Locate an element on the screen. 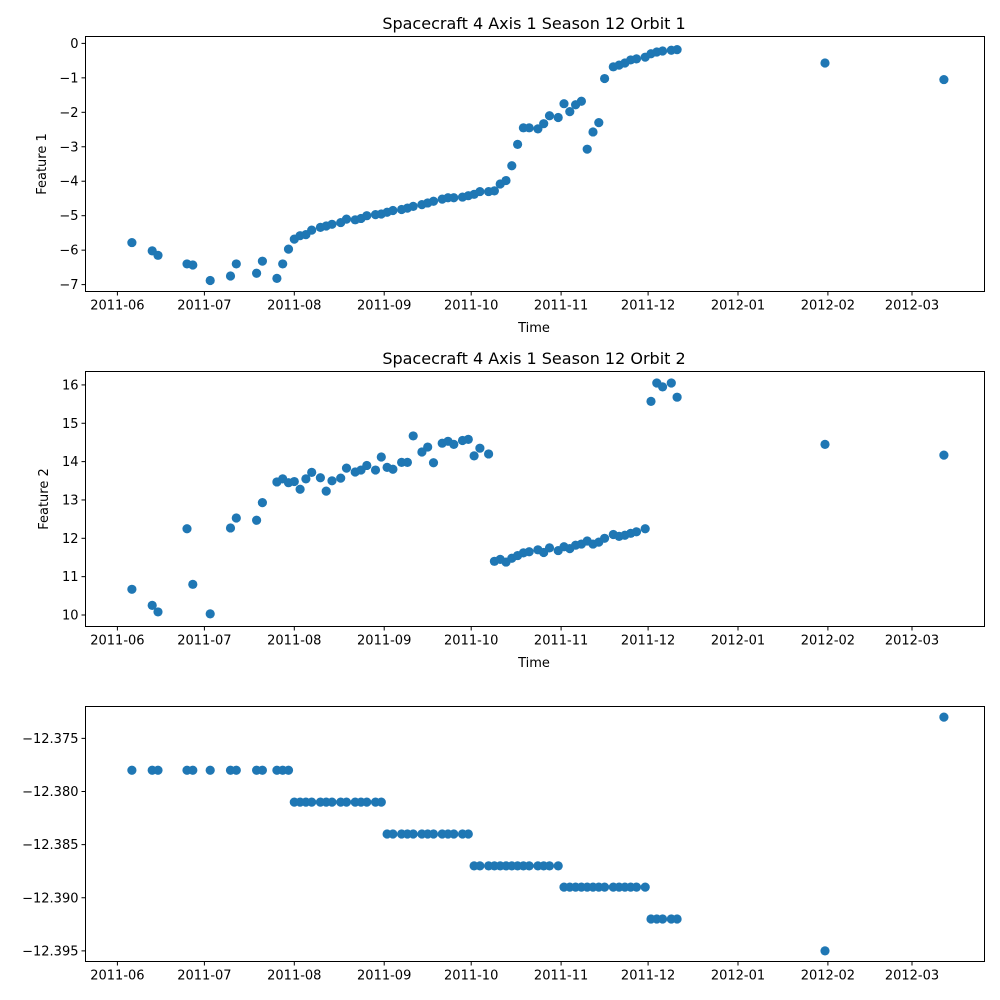 The image size is (1000, 1000). y-tick-label: −12.395 is located at coordinates (50, 951).